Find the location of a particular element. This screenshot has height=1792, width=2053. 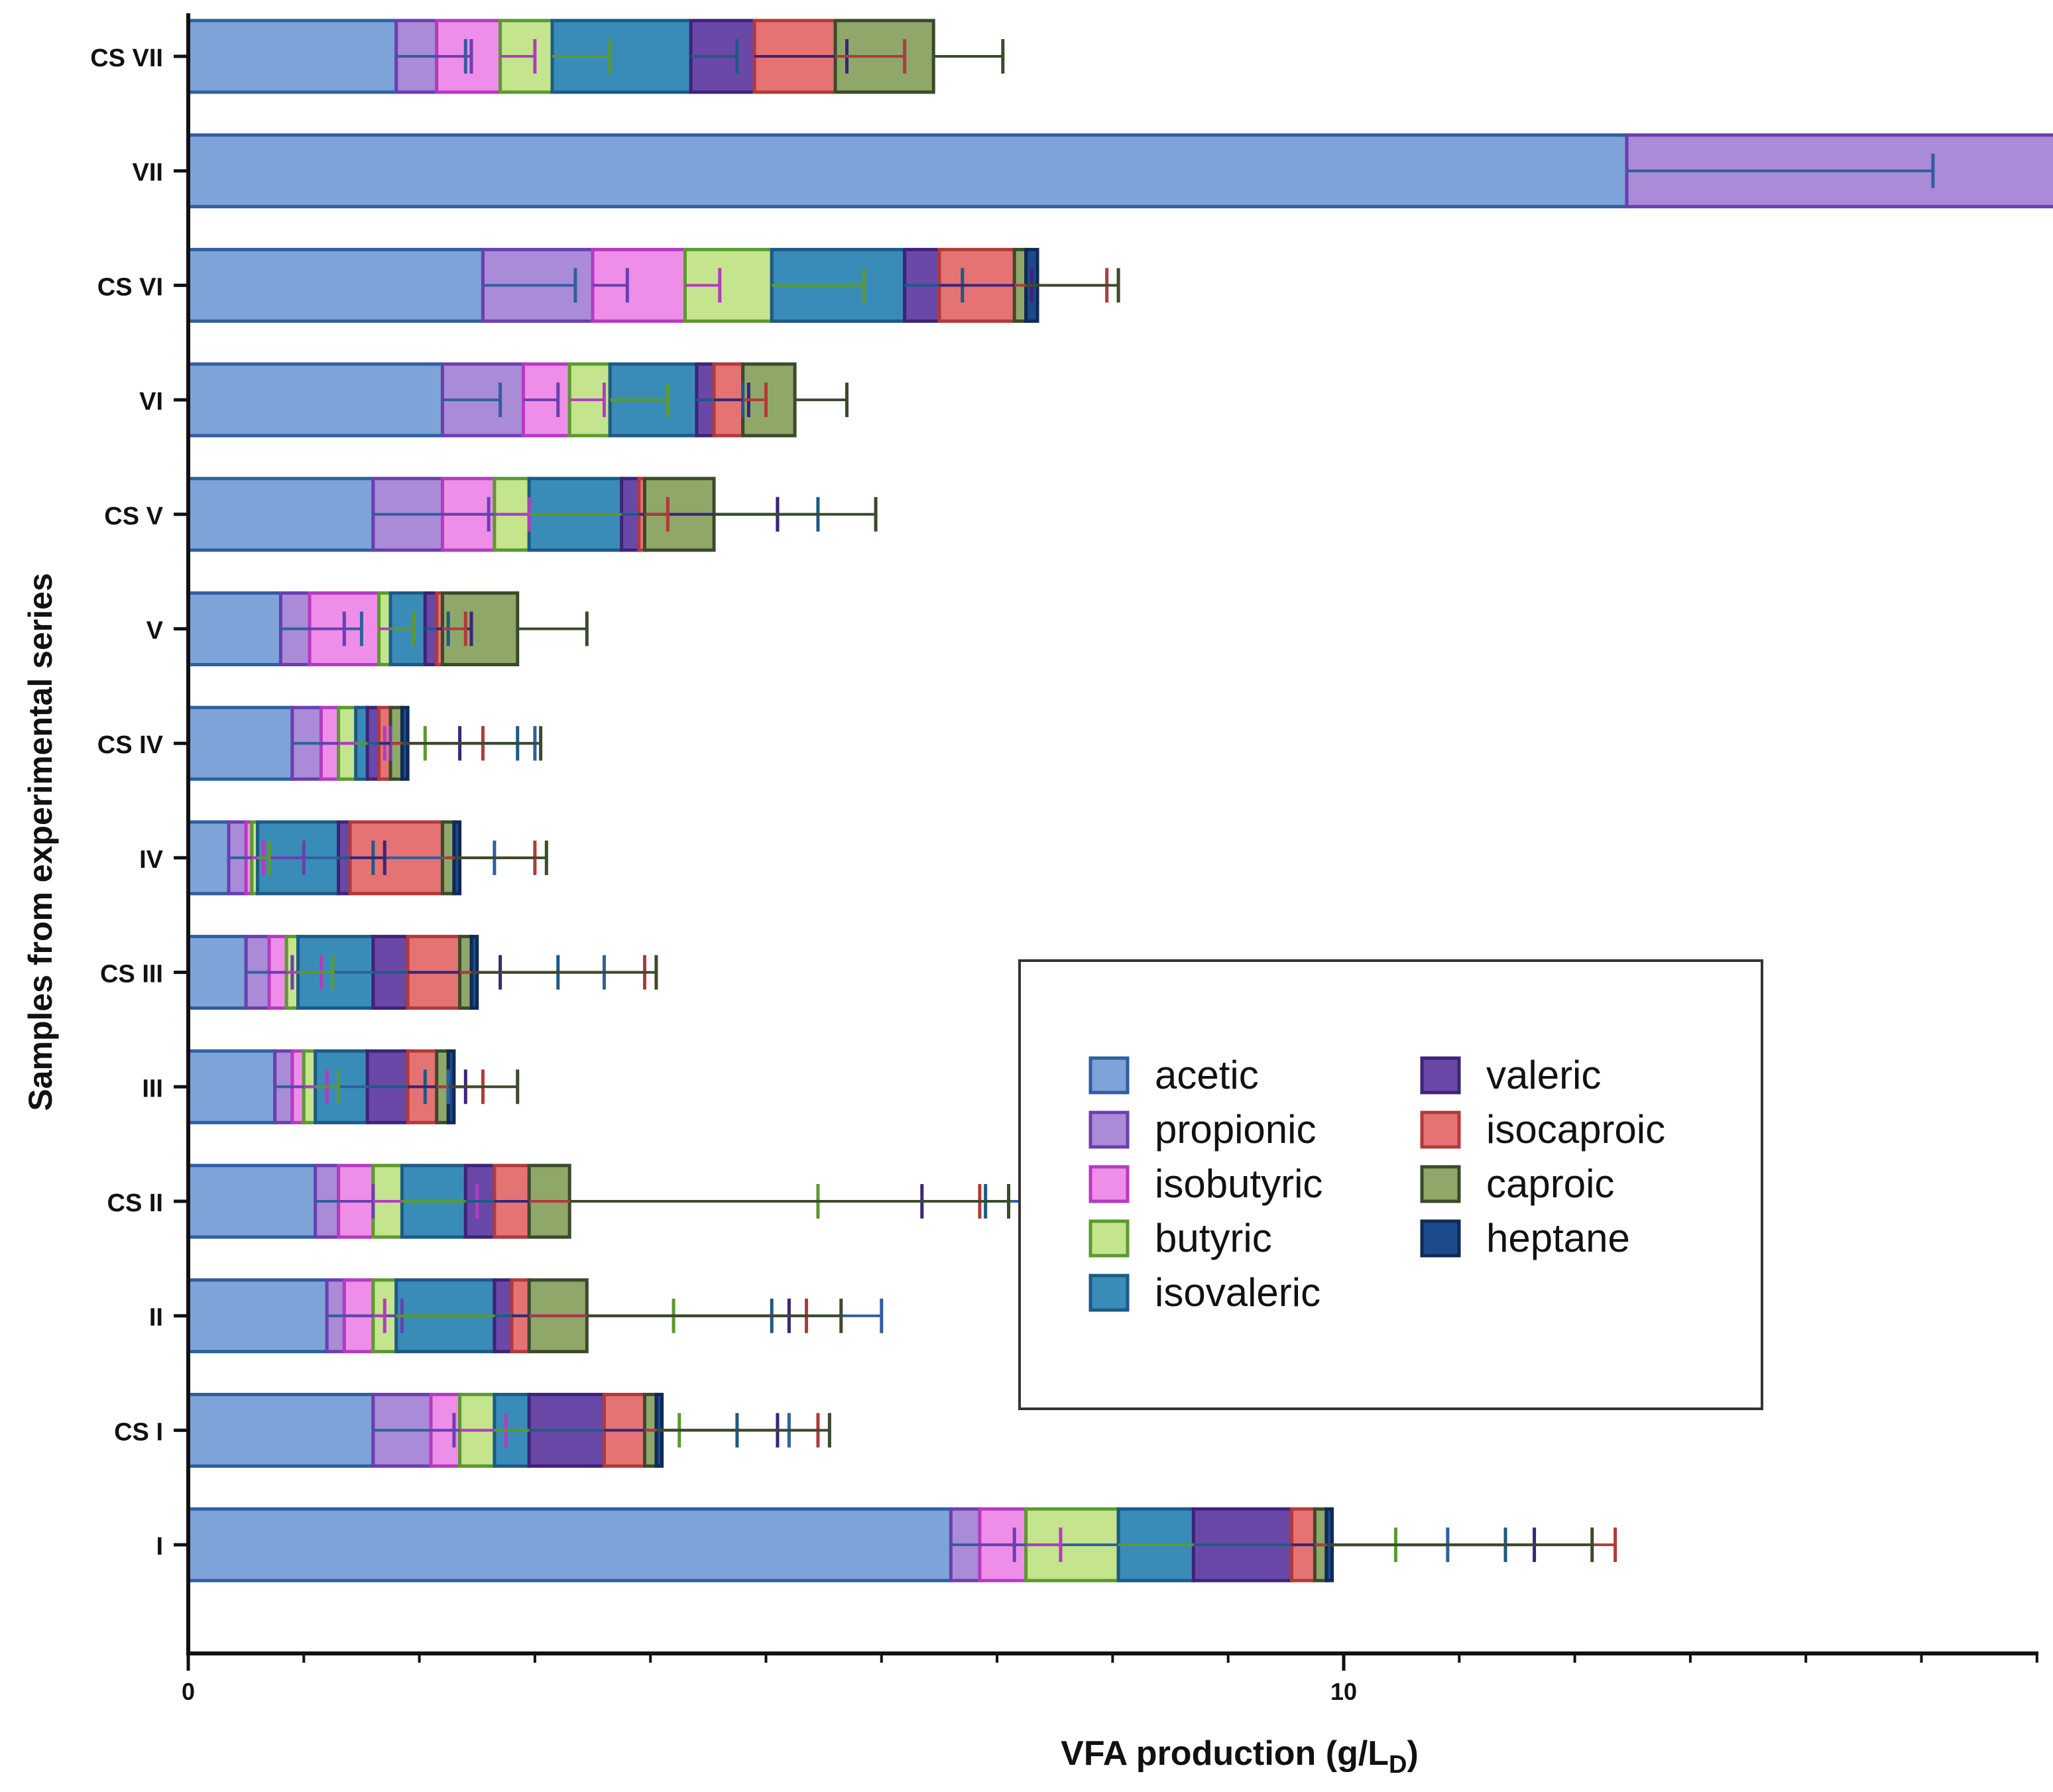

y-tick-label: CS VII is located at coordinates (127, 58).